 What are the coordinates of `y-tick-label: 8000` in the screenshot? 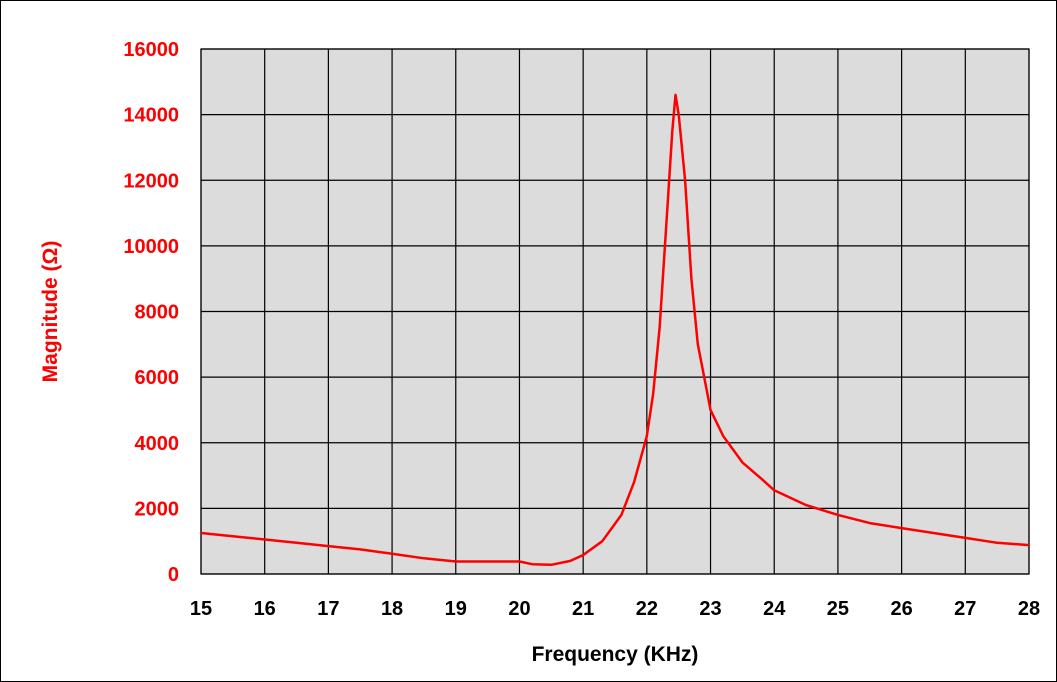 It's located at (157, 313).